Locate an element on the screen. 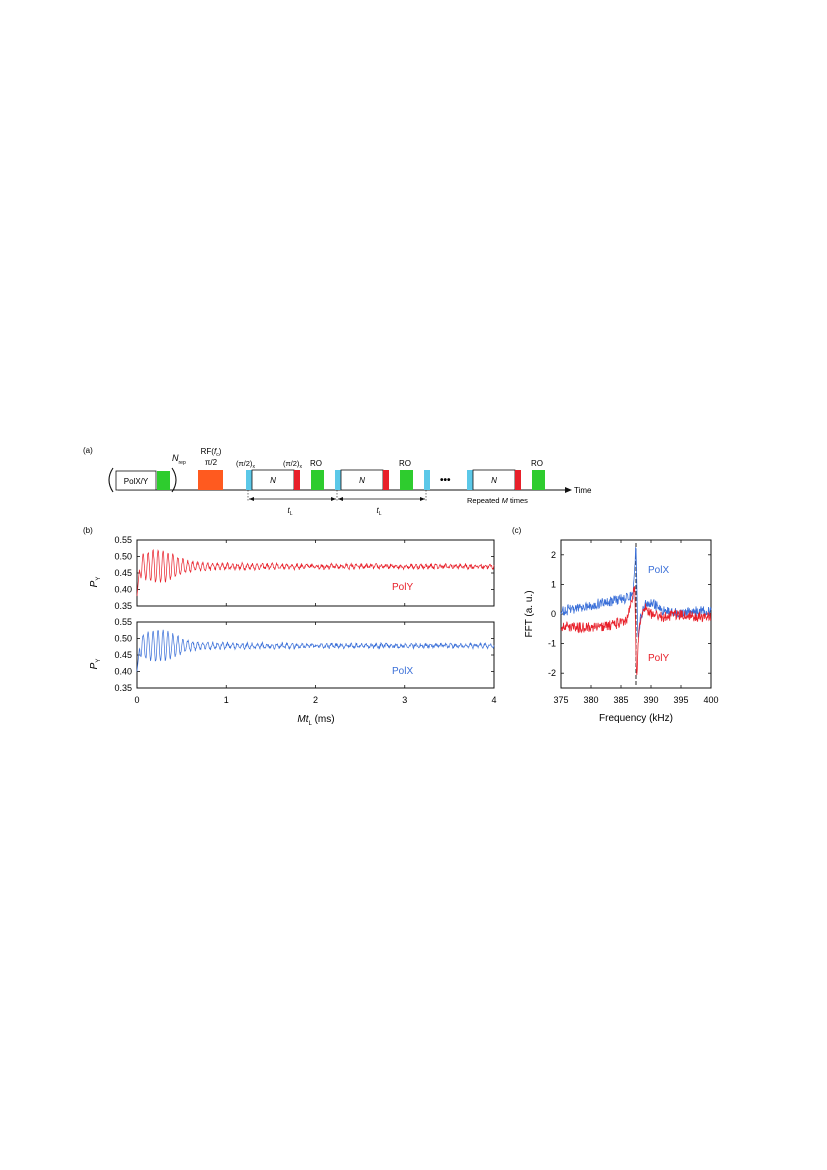 The image size is (827, 1170). plot-b-bottom-ylabel: PY is located at coordinates (95, 664).